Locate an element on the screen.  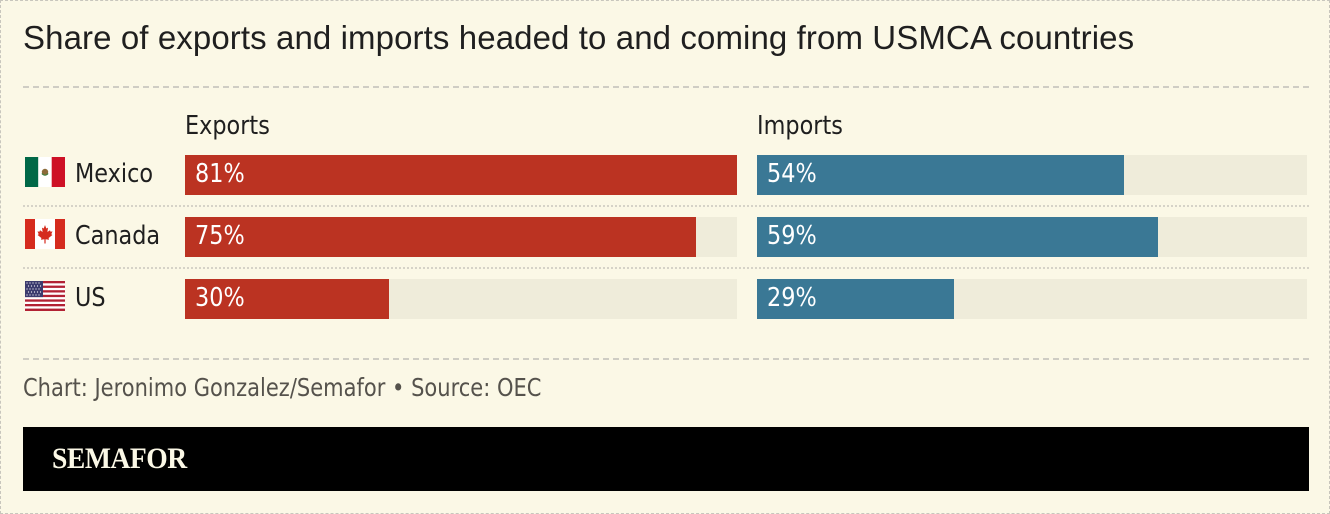
row-canada: Canada 75% 59% is located at coordinates (665, 237).